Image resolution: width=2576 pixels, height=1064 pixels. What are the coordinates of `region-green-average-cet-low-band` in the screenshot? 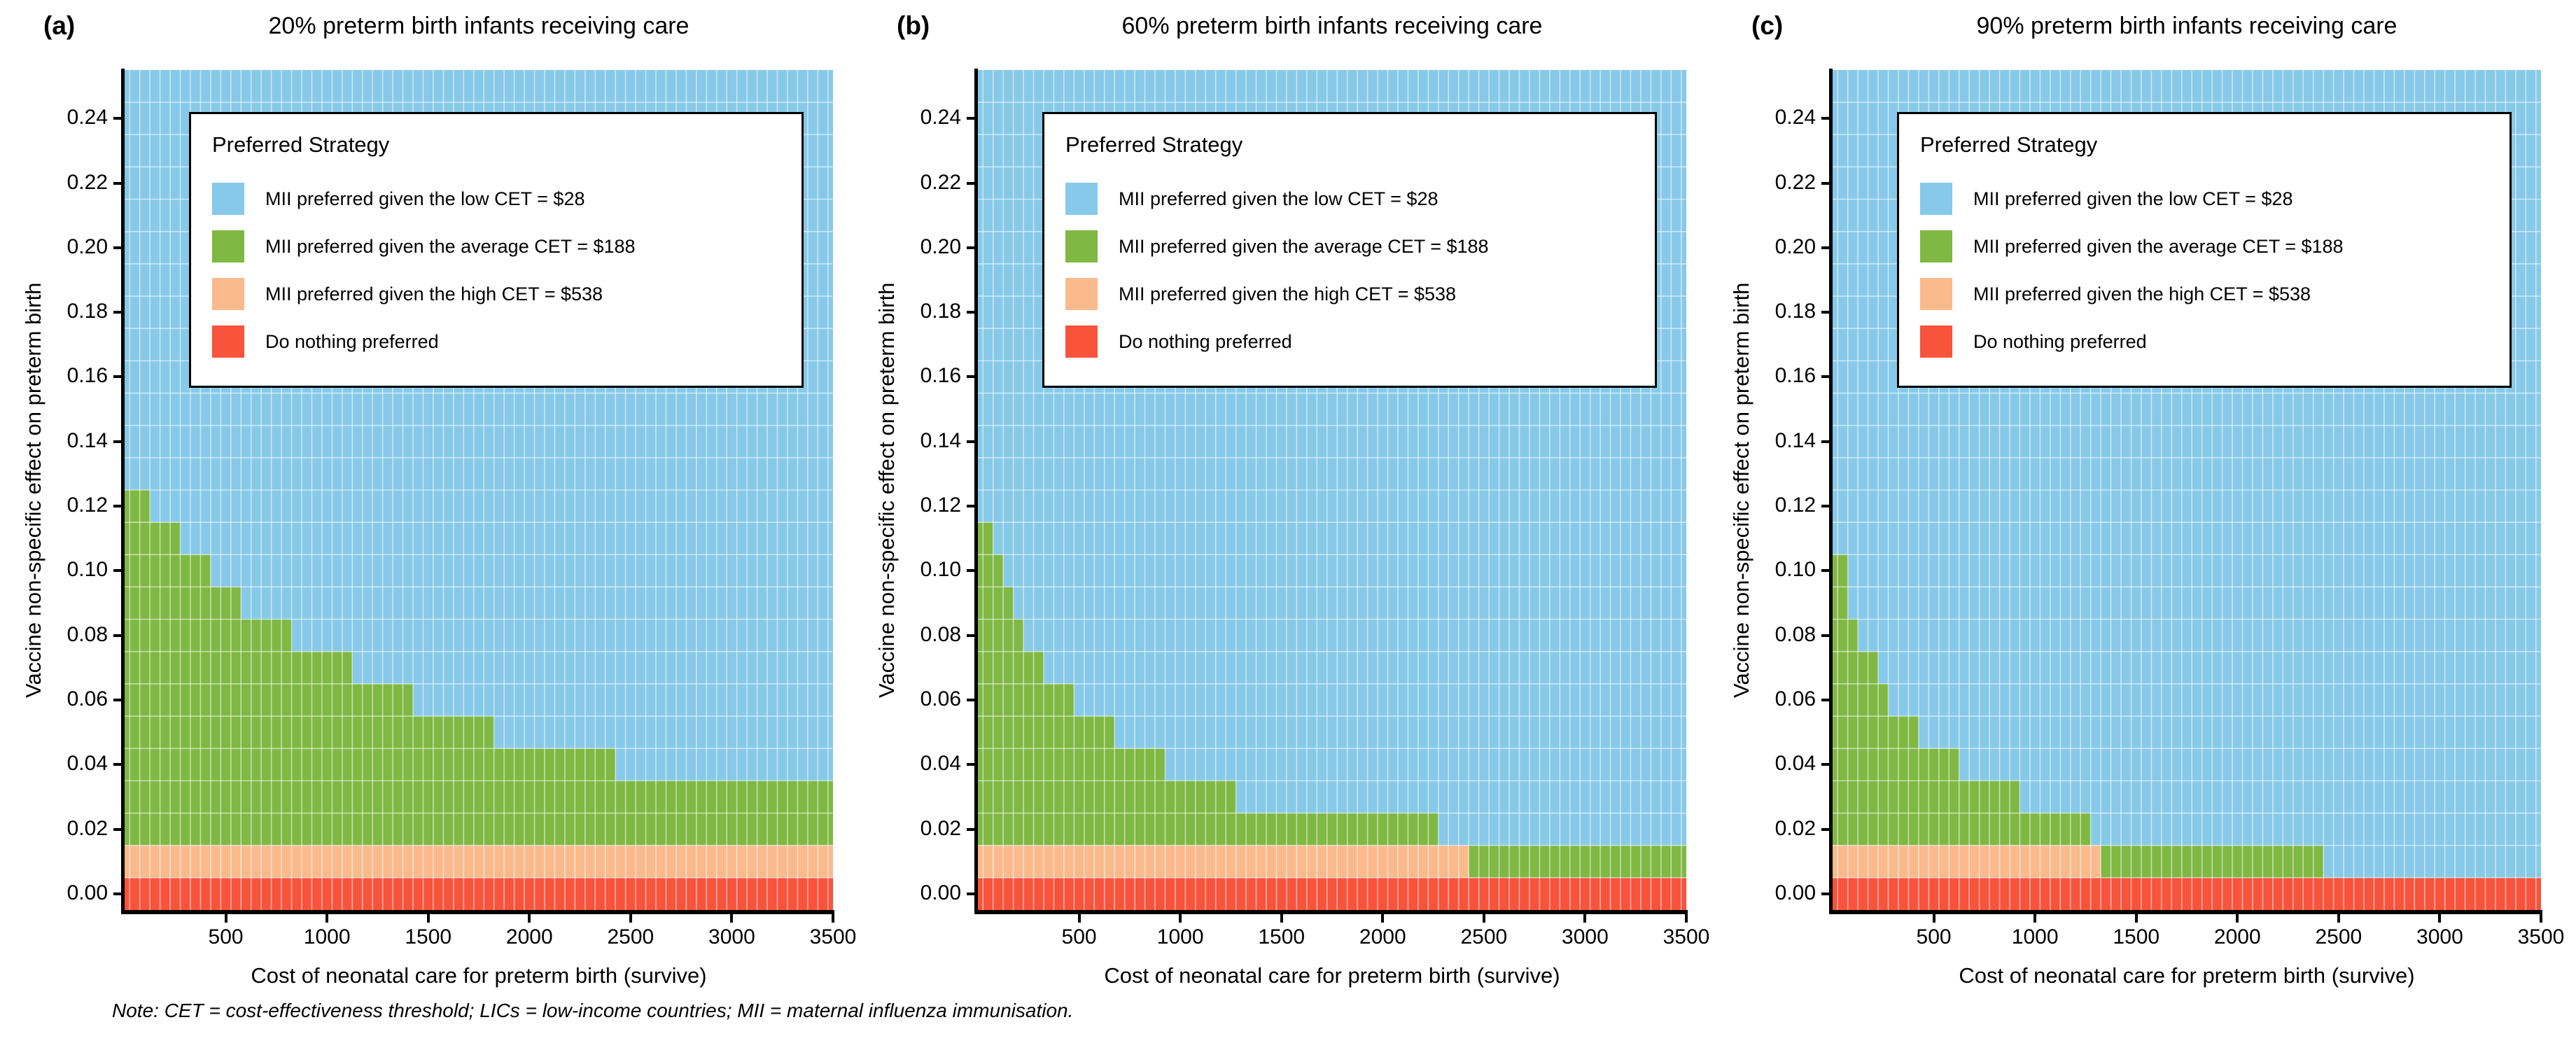 It's located at (1577, 861).